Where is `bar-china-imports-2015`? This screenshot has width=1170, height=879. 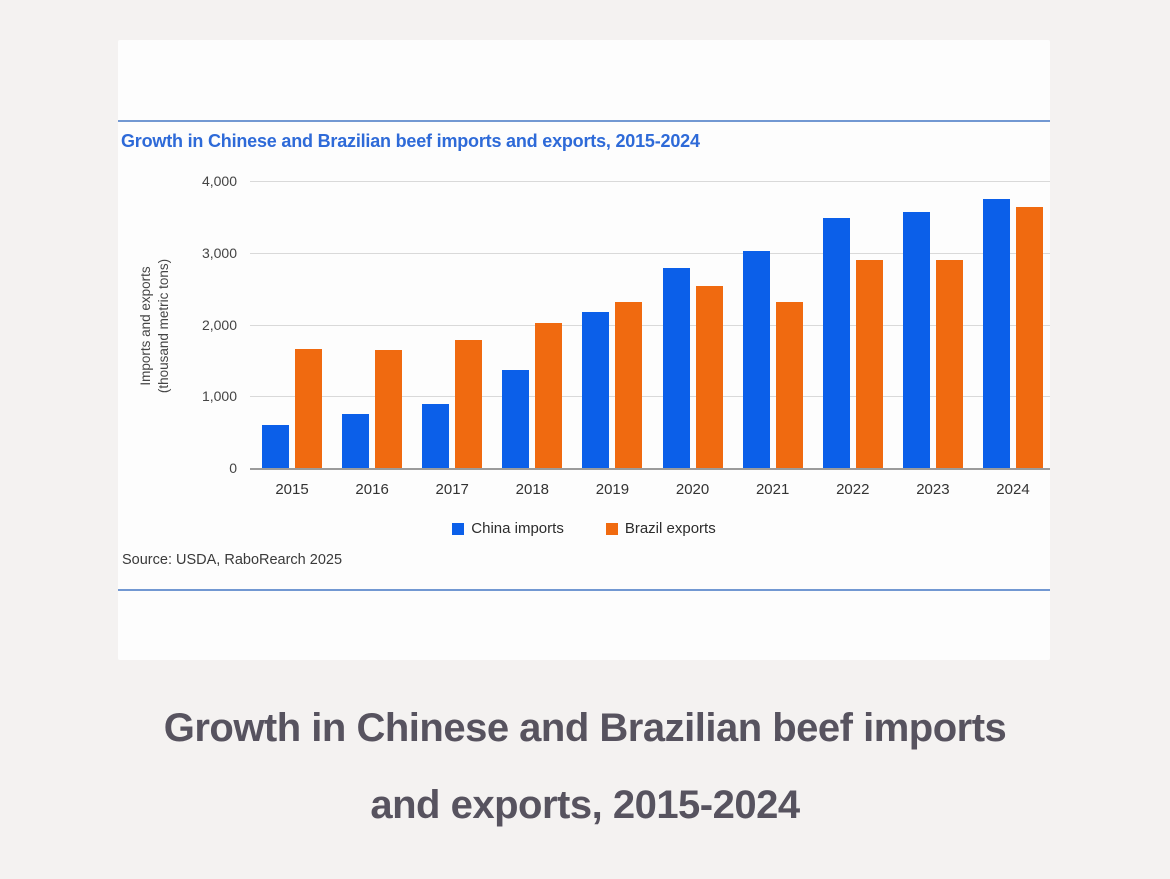 bar-china-imports-2015 is located at coordinates (275, 446).